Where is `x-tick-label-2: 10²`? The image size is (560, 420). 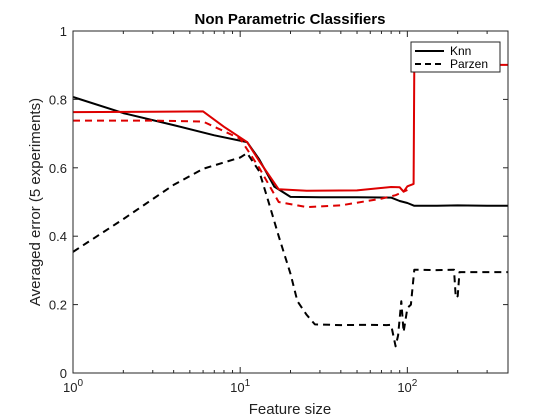
x-tick-label-2: 10² is located at coordinates (407, 386).